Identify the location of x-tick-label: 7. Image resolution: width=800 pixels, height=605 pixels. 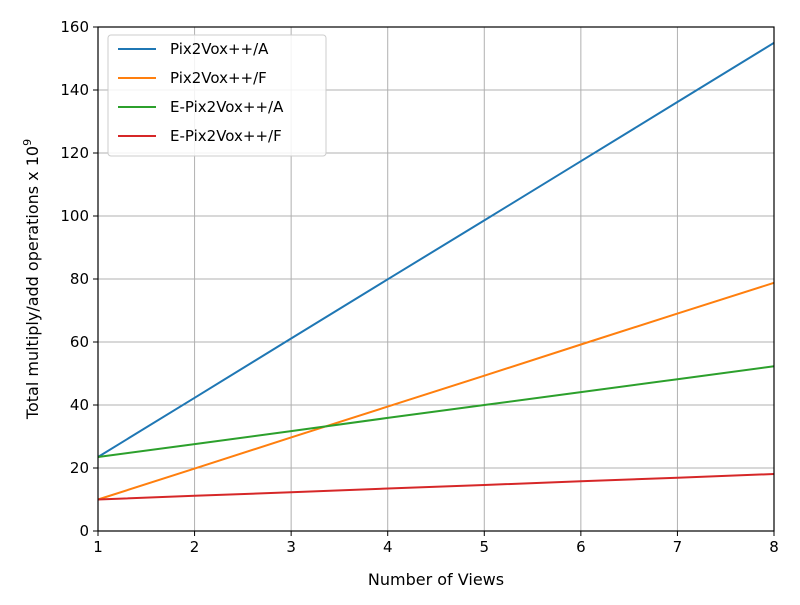
(678, 547).